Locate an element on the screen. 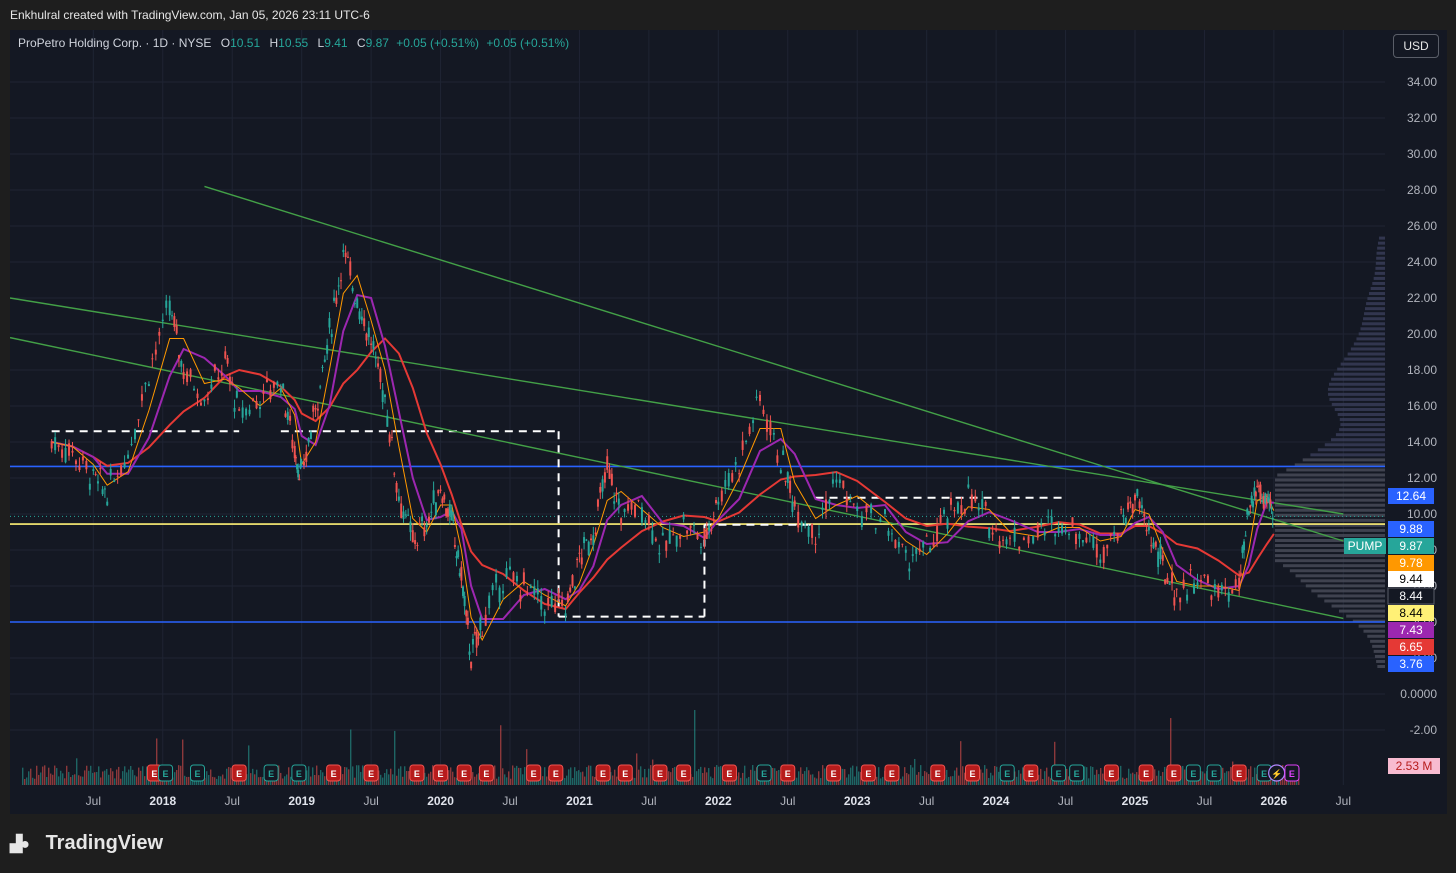 The width and height of the screenshot is (1456, 873). symbol-title: ProPetro Holding Corp. · 1D · NYSE is located at coordinates (115, 43).